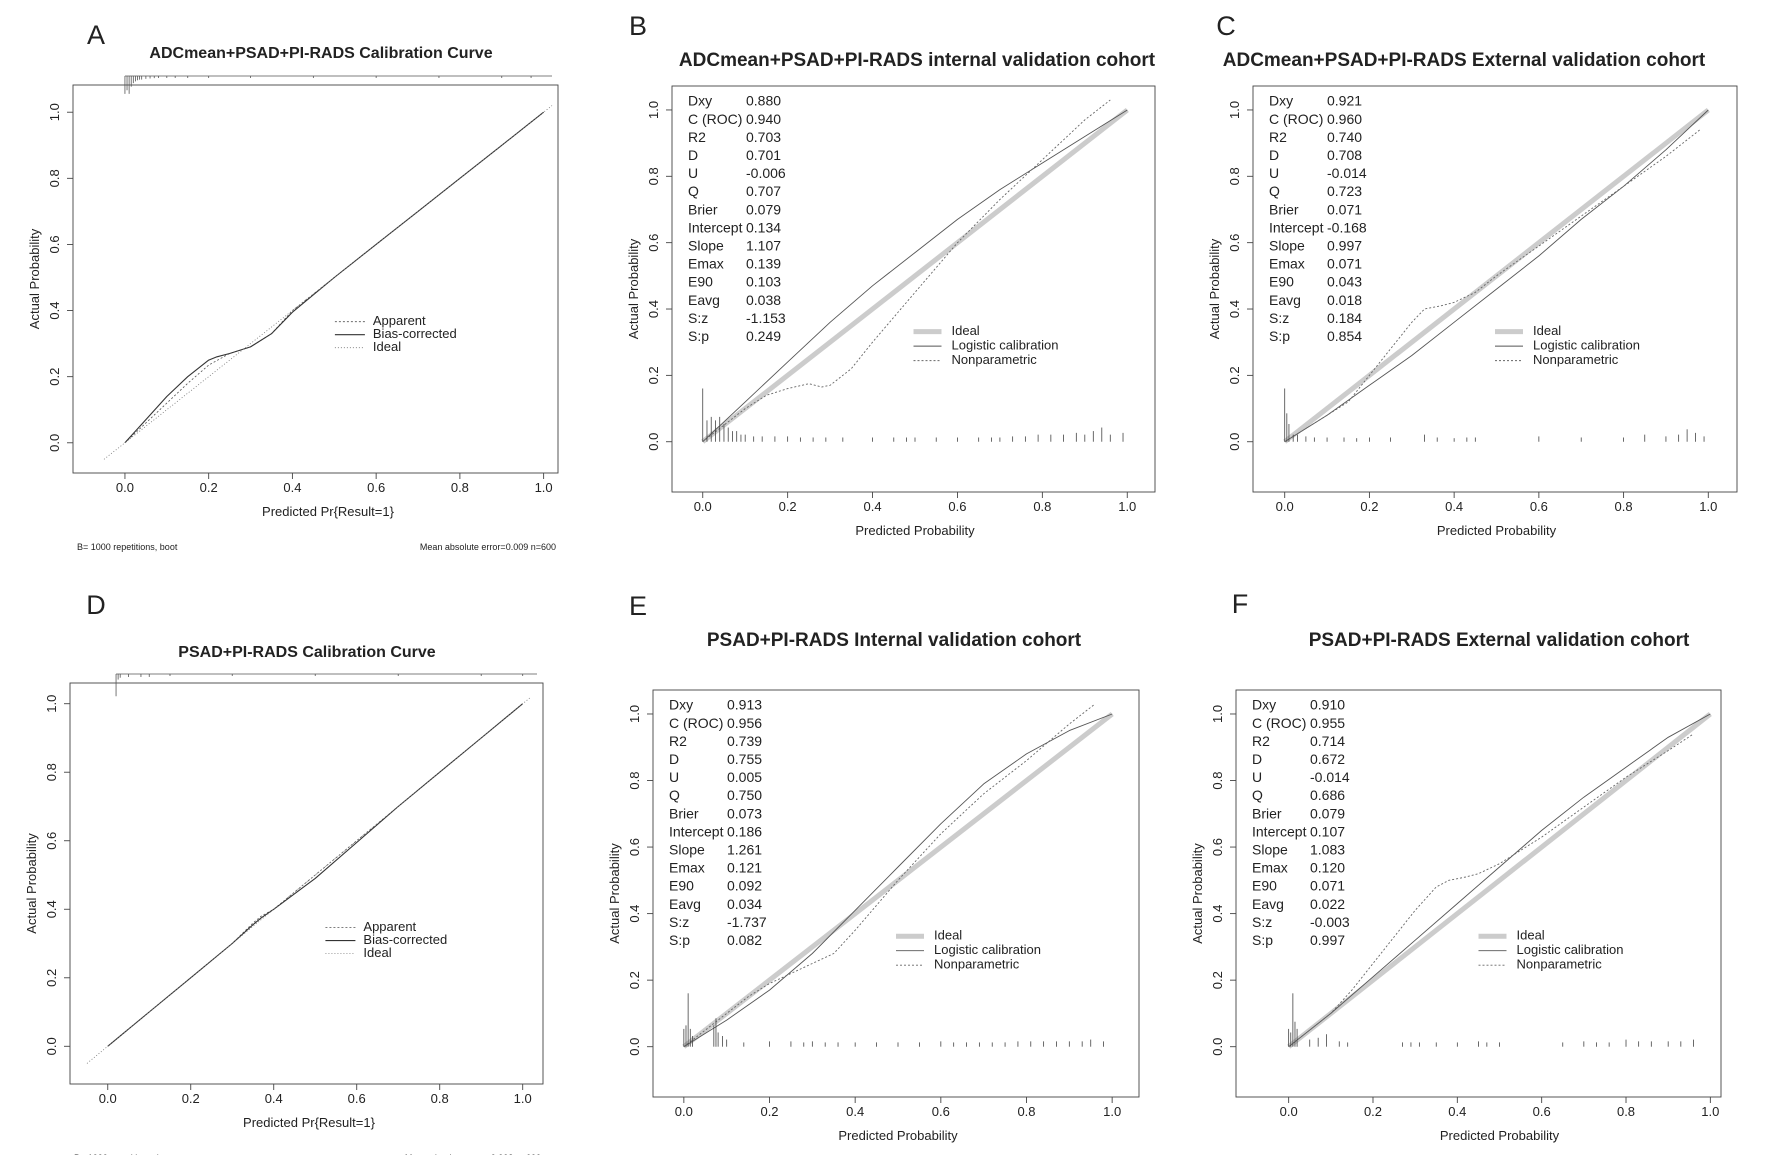 This screenshot has height=1155, width=1772. Describe the element at coordinates (1327, 886) in the screenshot. I see `stat-value-f: 0.071` at that location.